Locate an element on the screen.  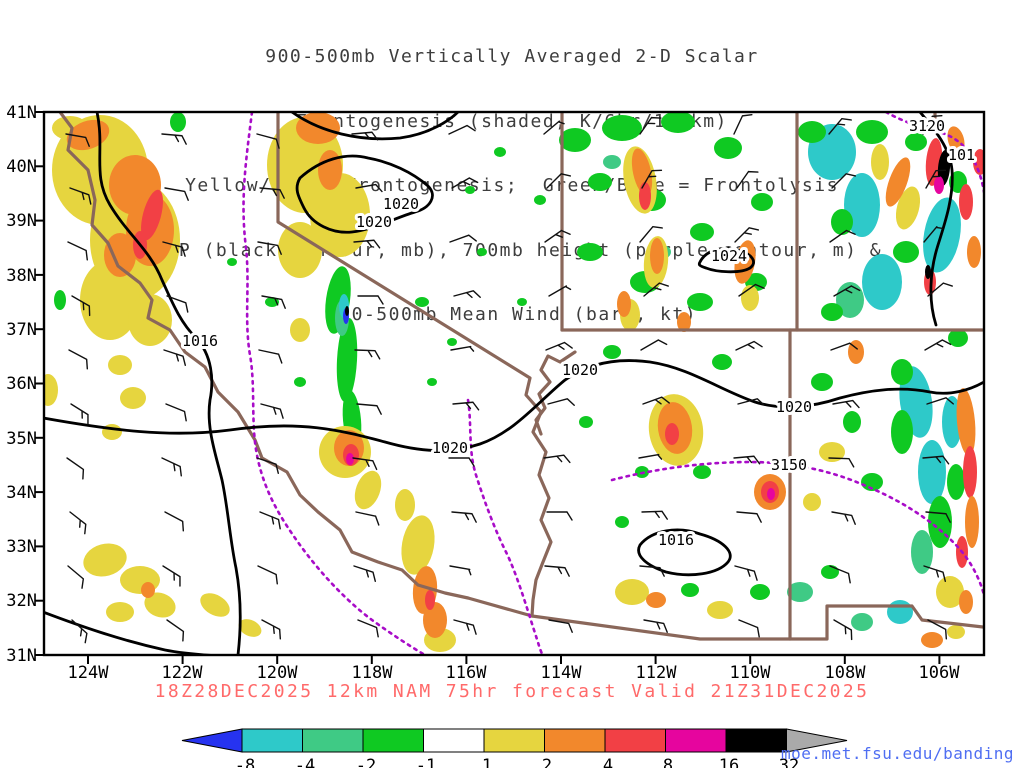
colorbar-tick-label: -8 is located at coordinates (245, 762).